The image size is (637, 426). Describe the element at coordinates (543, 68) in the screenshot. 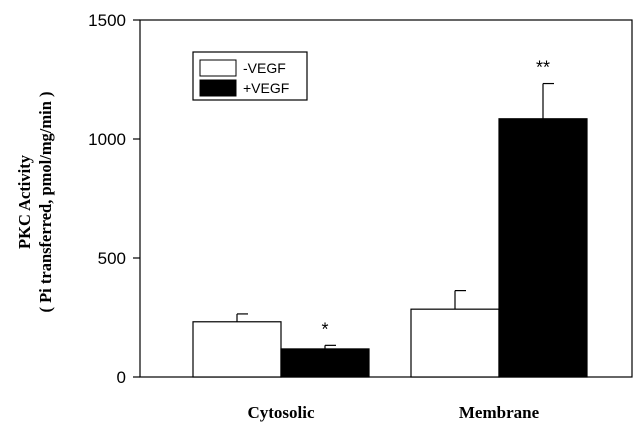

I see `significance-marker: **` at that location.